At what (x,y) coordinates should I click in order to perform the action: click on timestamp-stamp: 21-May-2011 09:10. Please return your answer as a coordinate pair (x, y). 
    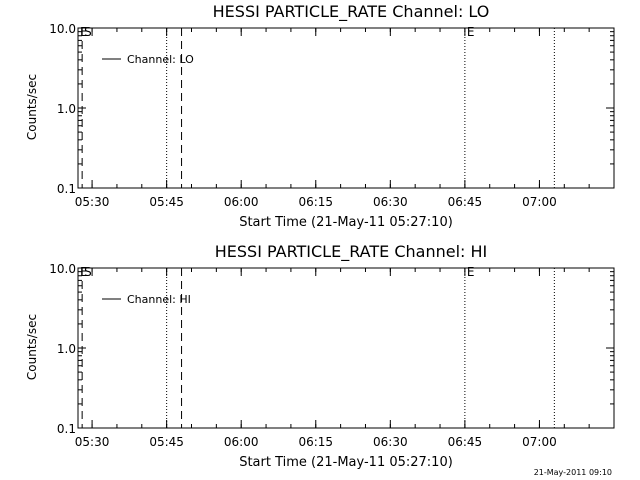
    Looking at the image, I should click on (573, 472).